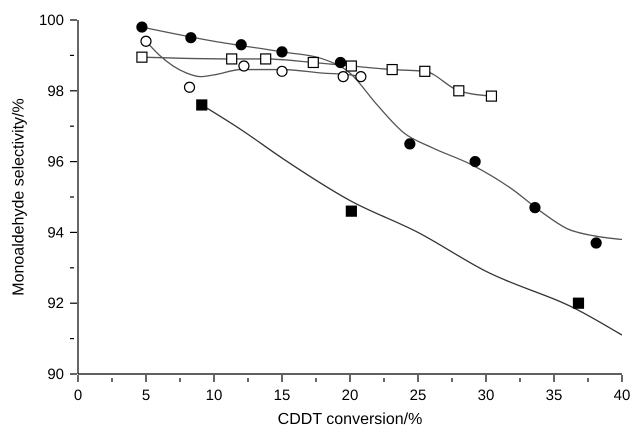 The height and width of the screenshot is (444, 642). I want to click on y-axis-title: Monoaldehyde selectivity/%, so click(19, 197).